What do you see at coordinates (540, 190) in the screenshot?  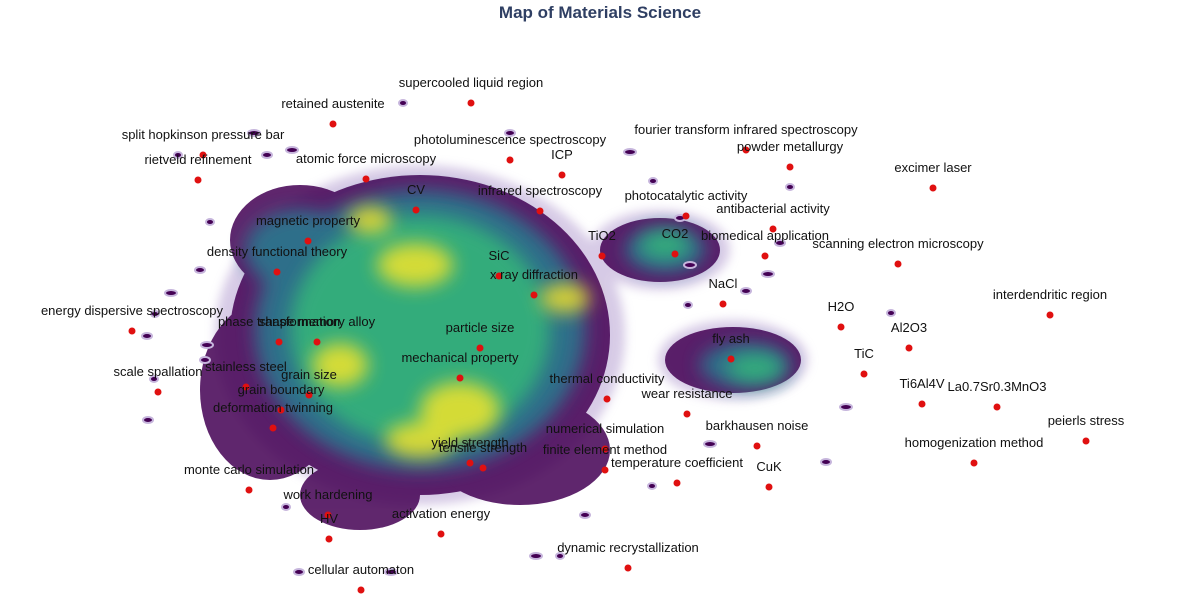 I see `term-label: infrared spectroscopy` at bounding box center [540, 190].